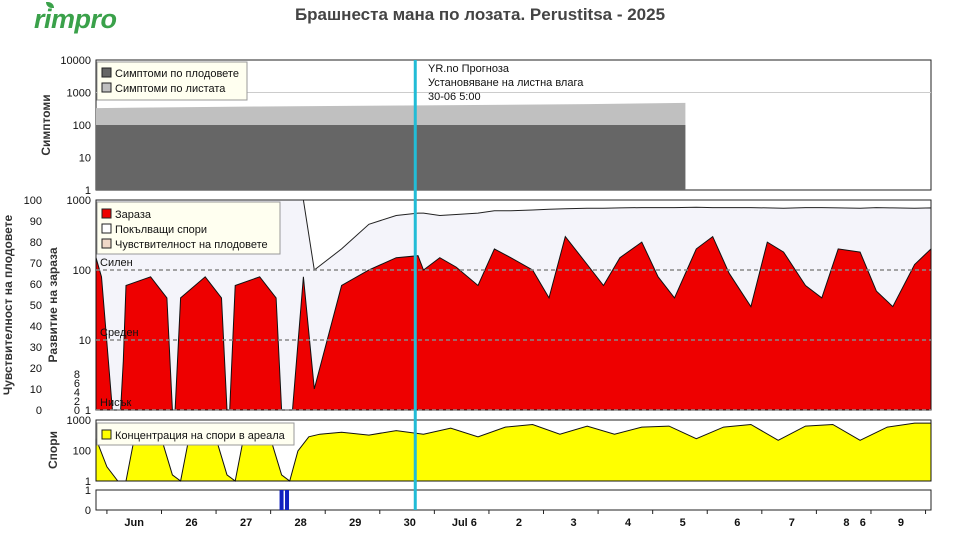 The image size is (960, 535). Describe the element at coordinates (36, 348) in the screenshot. I see `susceptibility-ytick: 30` at that location.